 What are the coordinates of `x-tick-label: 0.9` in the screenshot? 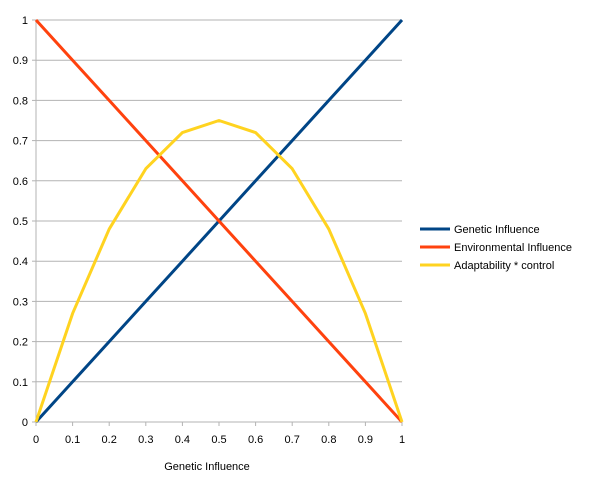 It's located at (365, 440).